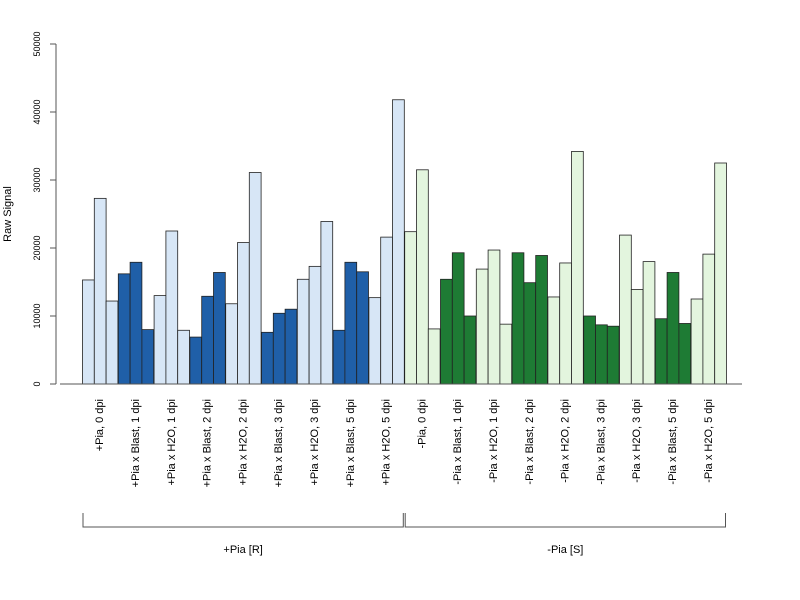 Image resolution: width=800 pixels, height=600 pixels. What do you see at coordinates (37, 111) in the screenshot?
I see `y-tick-label: 40000` at bounding box center [37, 111].